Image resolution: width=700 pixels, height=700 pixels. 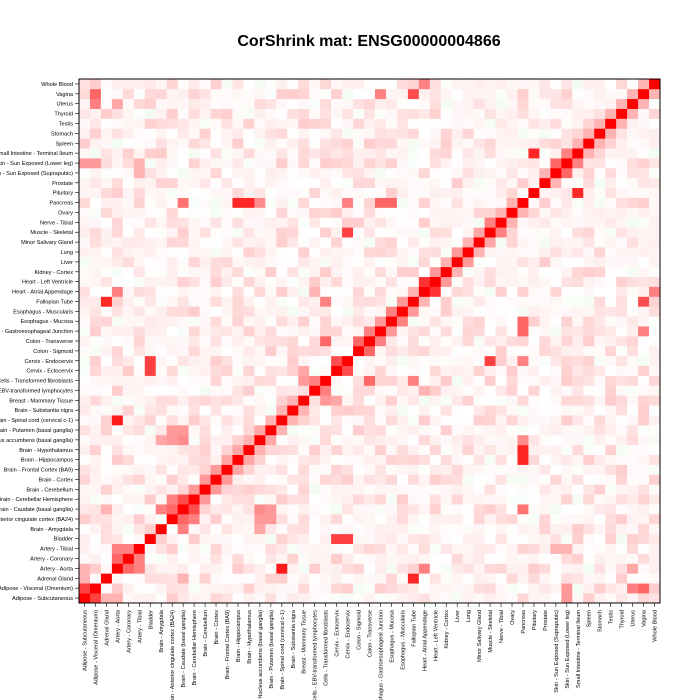 I want to click on x-tick-label: Brain - Cortex, so click(x=217, y=627).